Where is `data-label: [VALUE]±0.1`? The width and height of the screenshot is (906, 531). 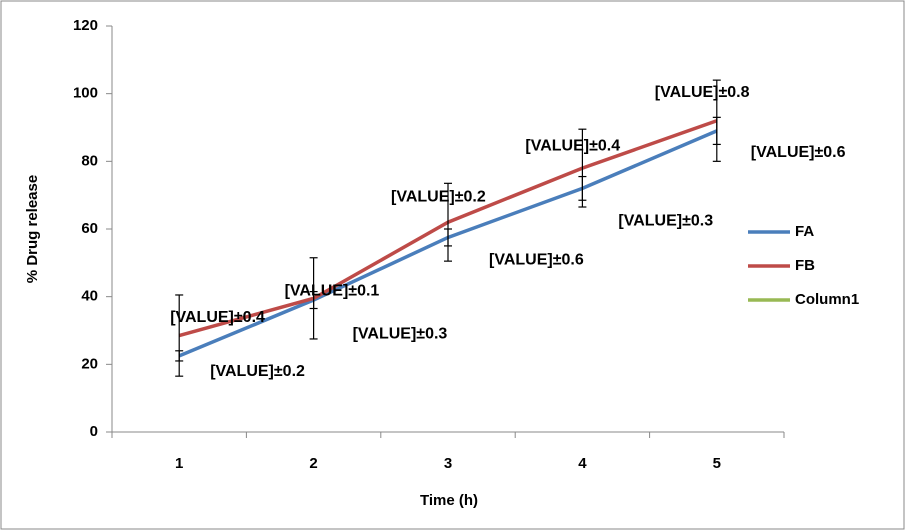 data-label: [VALUE]±0.1 is located at coordinates (332, 291).